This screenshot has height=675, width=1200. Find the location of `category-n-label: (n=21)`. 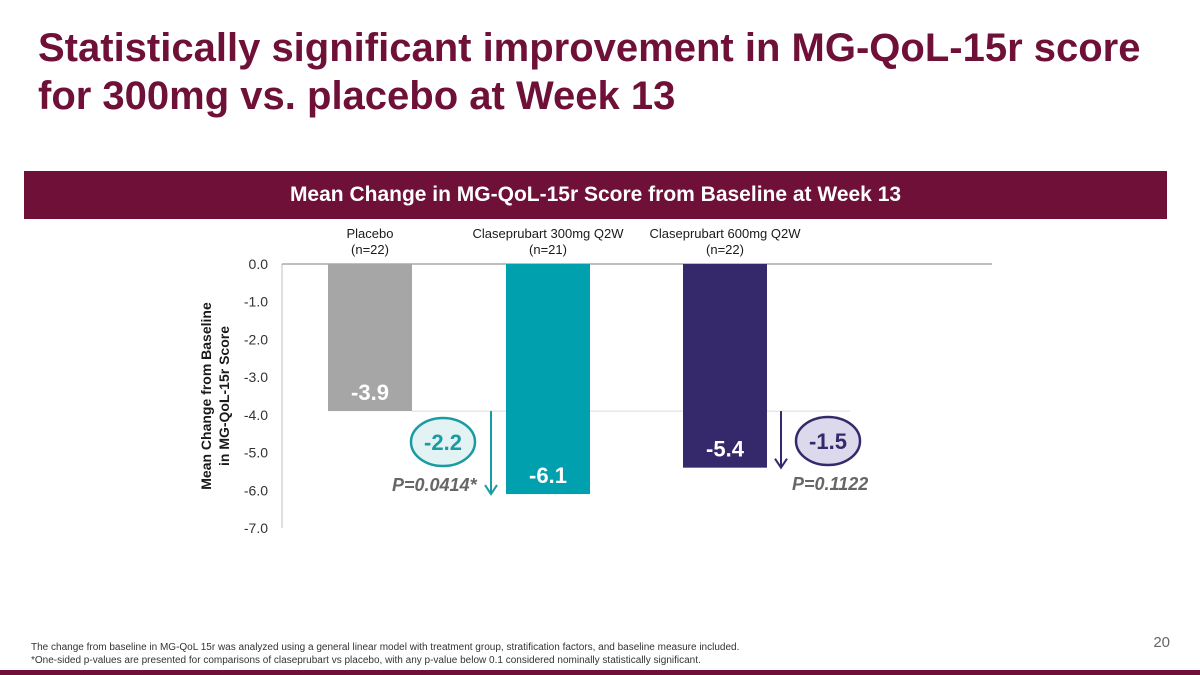

category-n-label: (n=21) is located at coordinates (548, 249).